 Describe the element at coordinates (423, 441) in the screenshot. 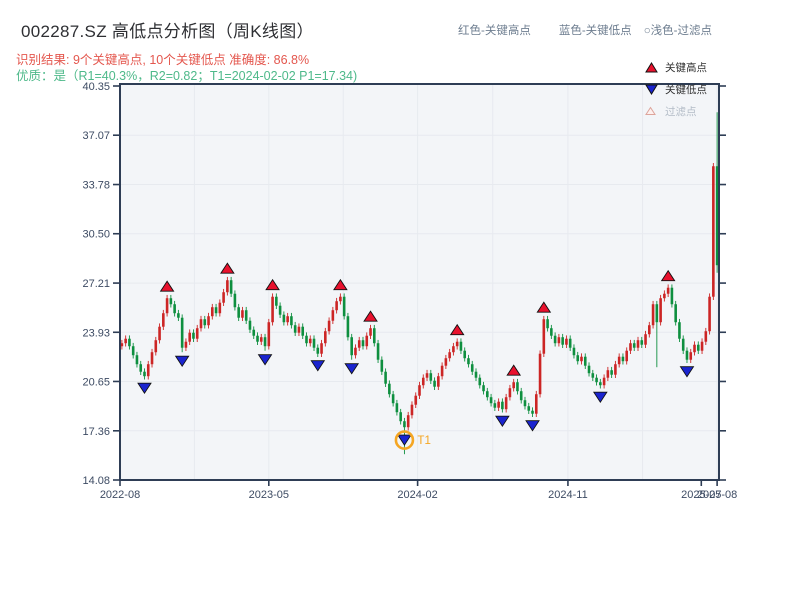

I see `t1-label: T1` at that location.